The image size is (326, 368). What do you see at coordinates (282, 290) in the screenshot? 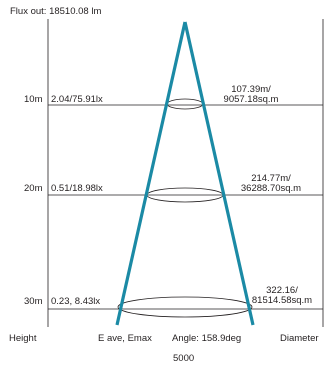
I see `diameter-label-30m: 322.16/` at bounding box center [282, 290].